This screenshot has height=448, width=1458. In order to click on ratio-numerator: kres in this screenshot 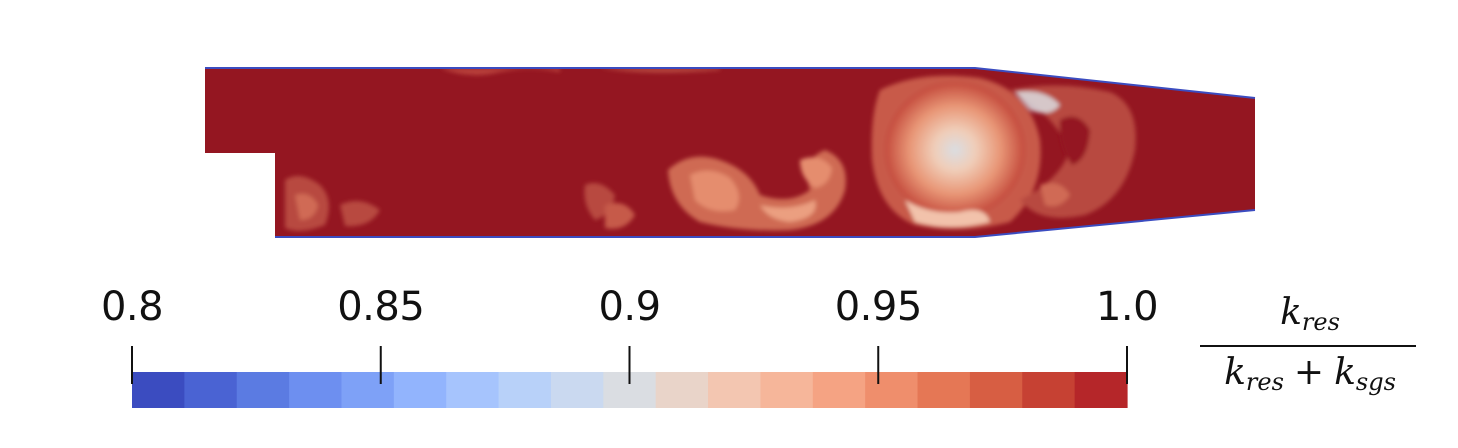, I will do `click(1310, 314)`.